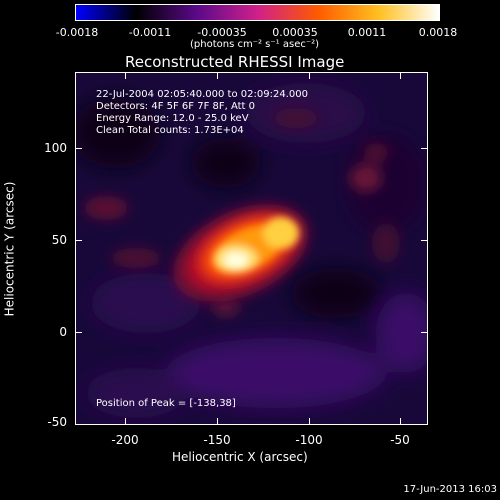 The image size is (500, 500). Describe the element at coordinates (257, 12) in the screenshot. I see `colorbar` at that location.